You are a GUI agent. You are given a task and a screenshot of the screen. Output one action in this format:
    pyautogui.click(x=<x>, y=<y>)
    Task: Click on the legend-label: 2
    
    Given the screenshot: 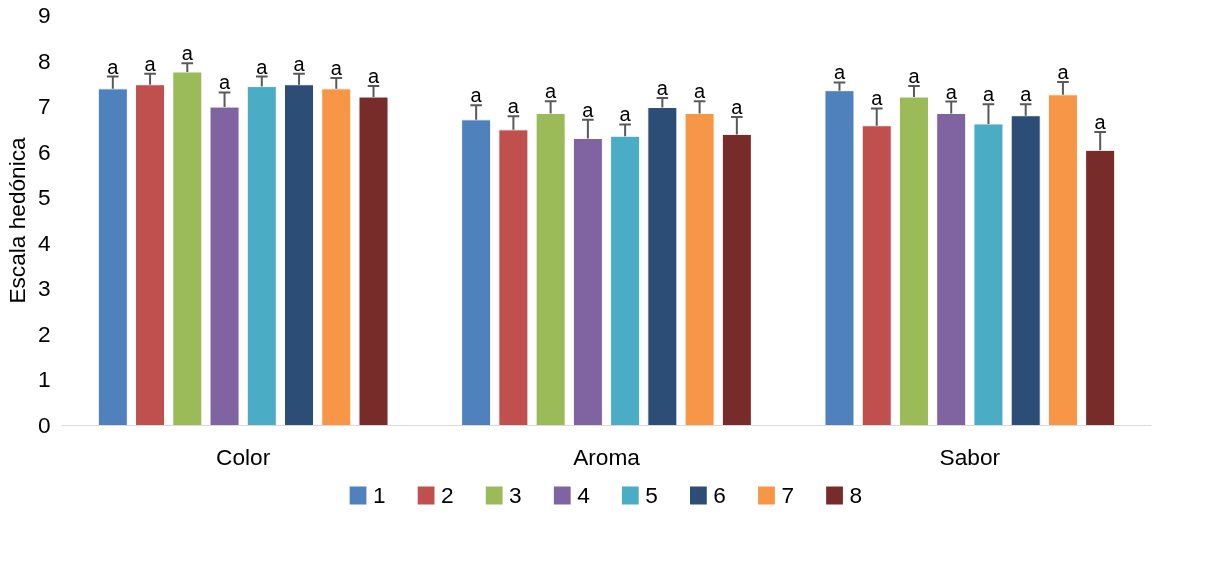 What is the action you would take?
    pyautogui.click(x=447, y=495)
    